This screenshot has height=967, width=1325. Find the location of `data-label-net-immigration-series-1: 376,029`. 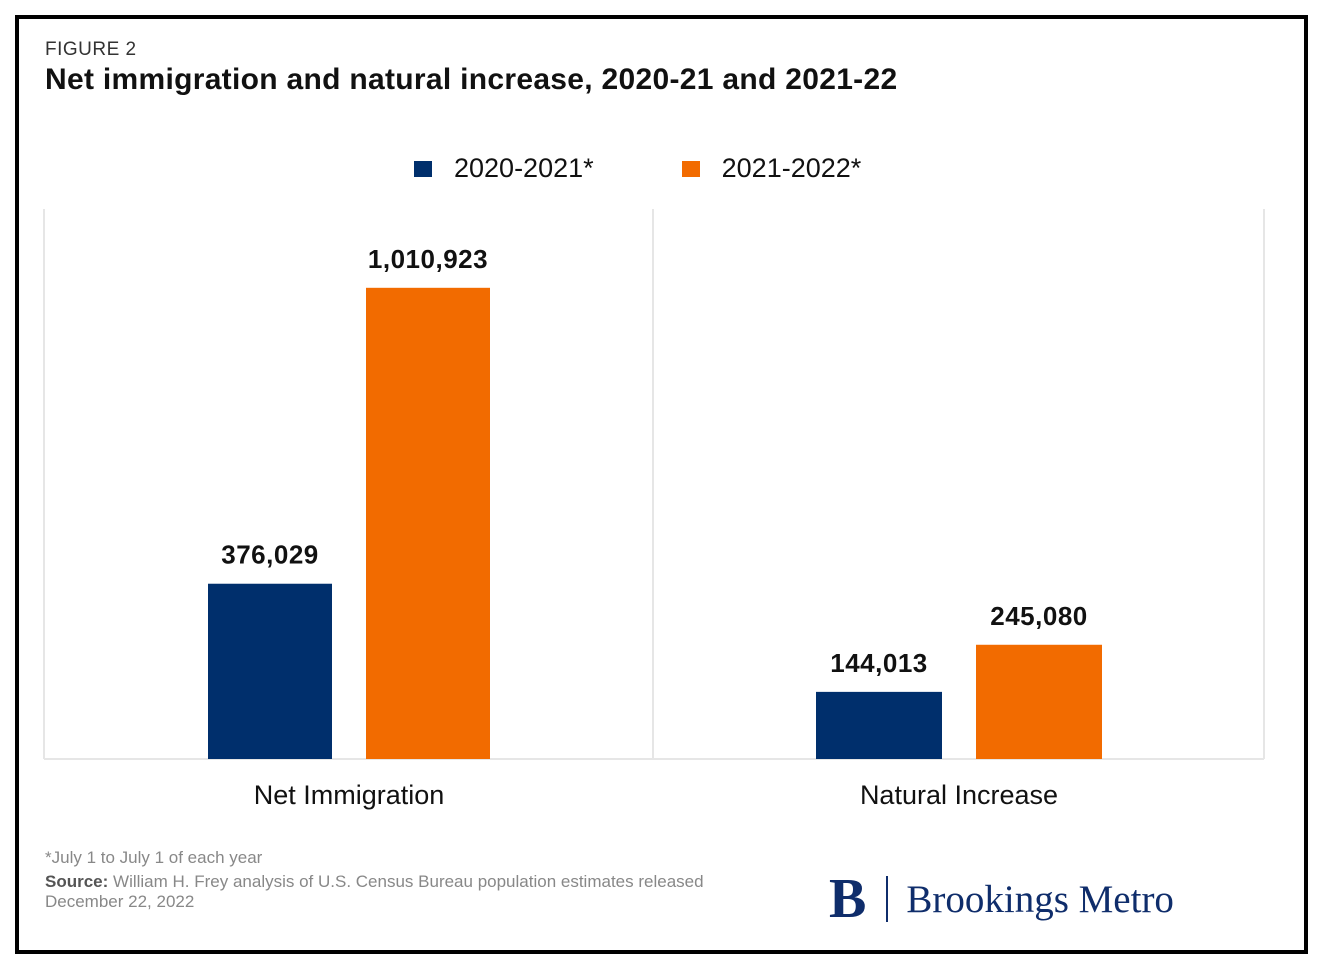

data-label-net-immigration-series-1: 376,029 is located at coordinates (269, 555).